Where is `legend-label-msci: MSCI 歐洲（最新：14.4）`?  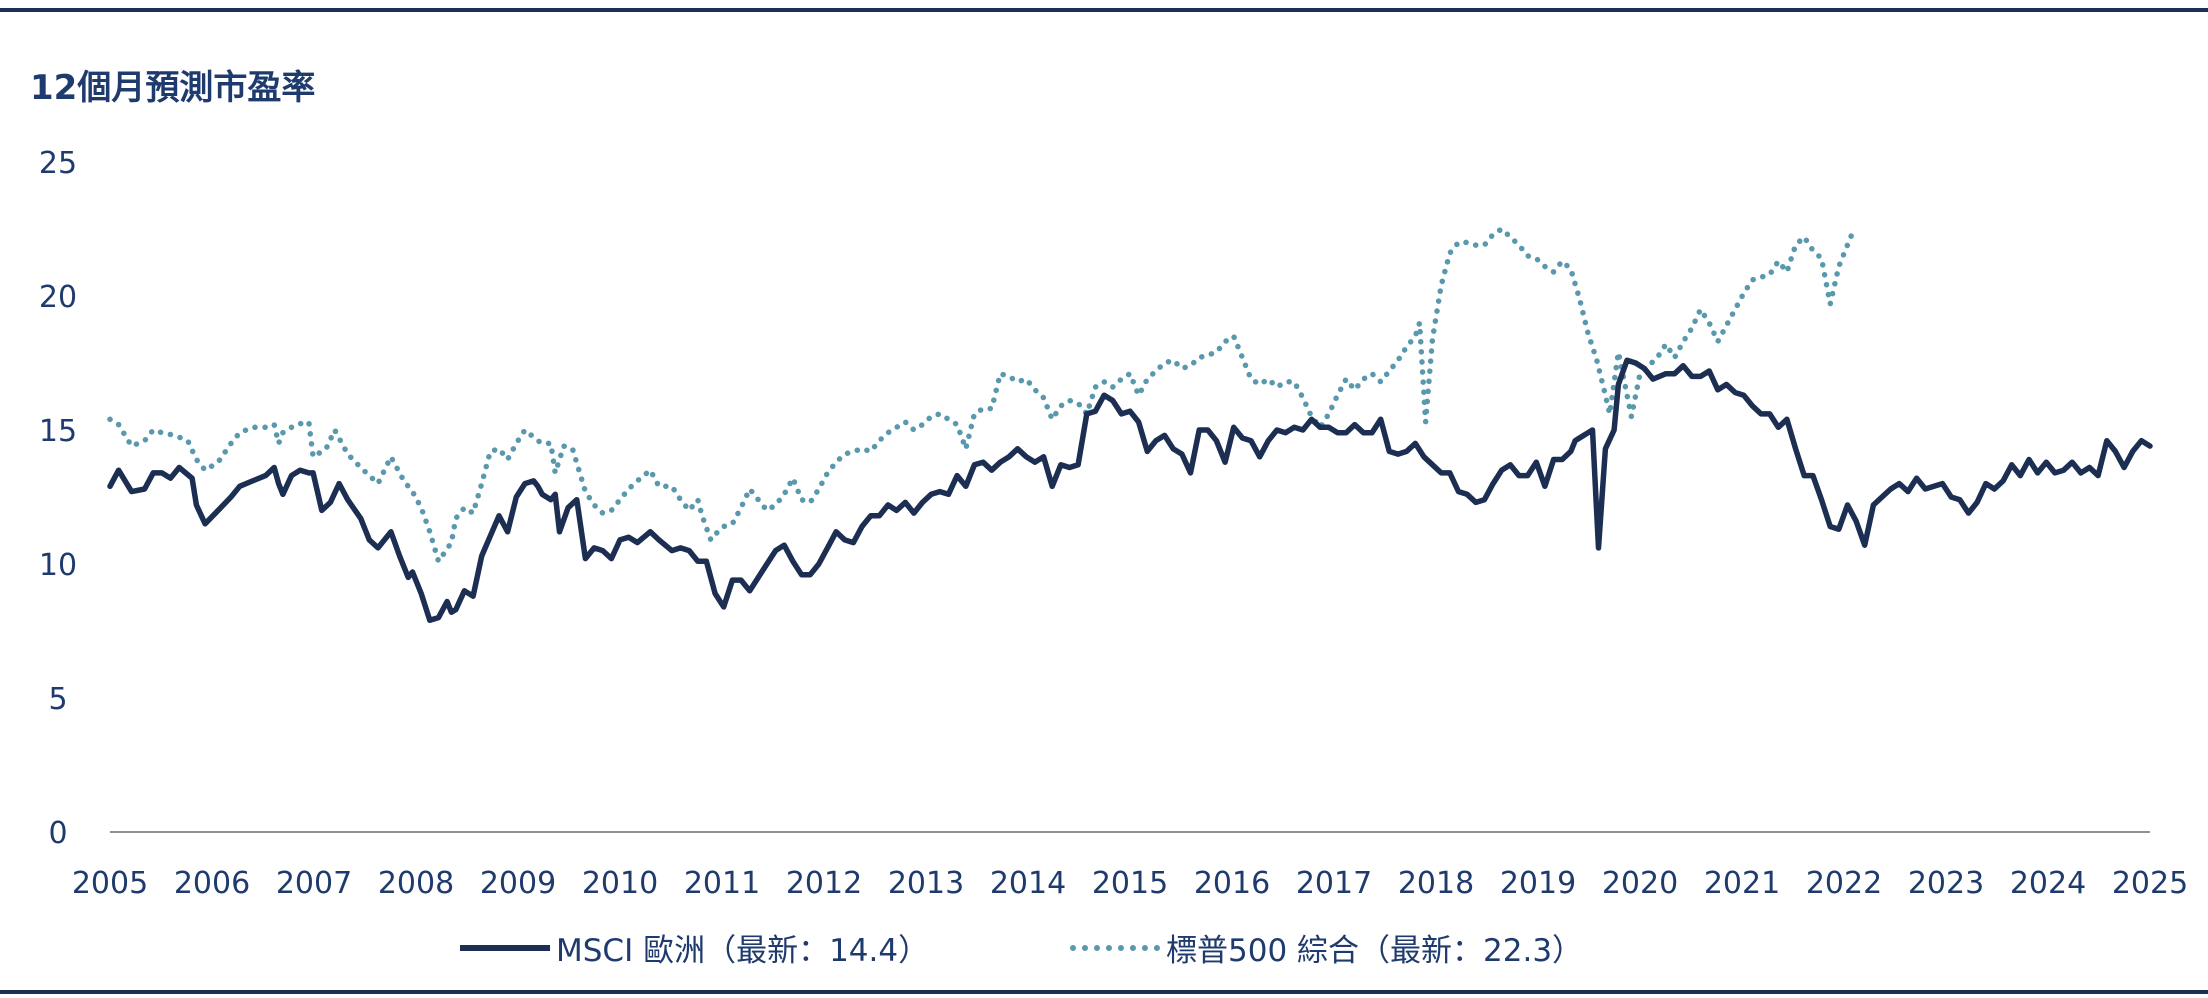
legend-label-msci: MSCI 歐洲（最新：14.4） is located at coordinates (743, 951).